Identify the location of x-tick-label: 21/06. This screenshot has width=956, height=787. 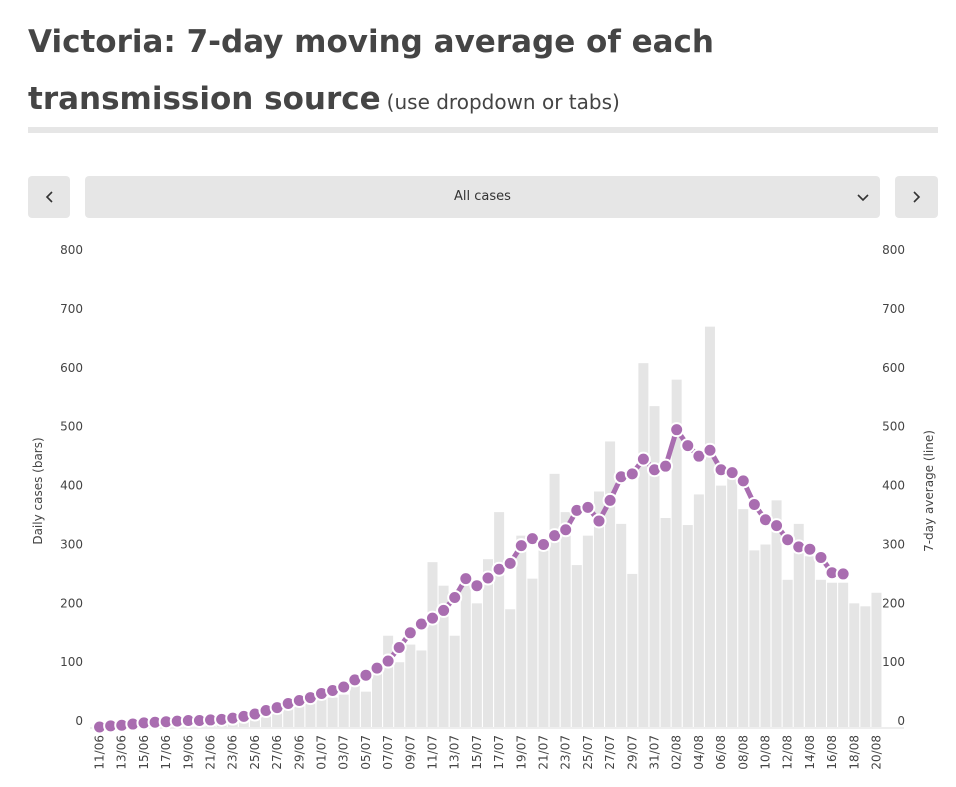
(211, 752).